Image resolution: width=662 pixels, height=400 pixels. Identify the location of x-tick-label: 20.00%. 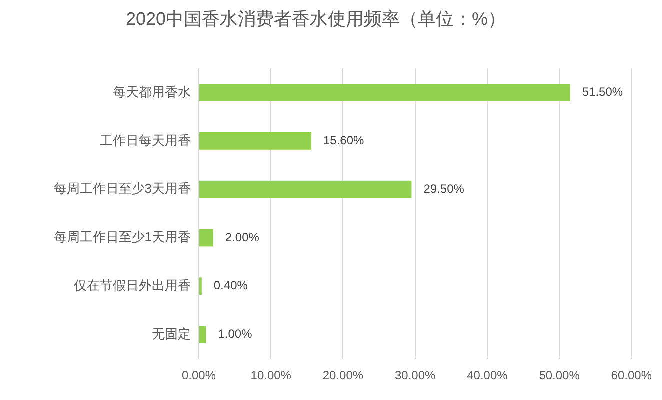
(343, 375).